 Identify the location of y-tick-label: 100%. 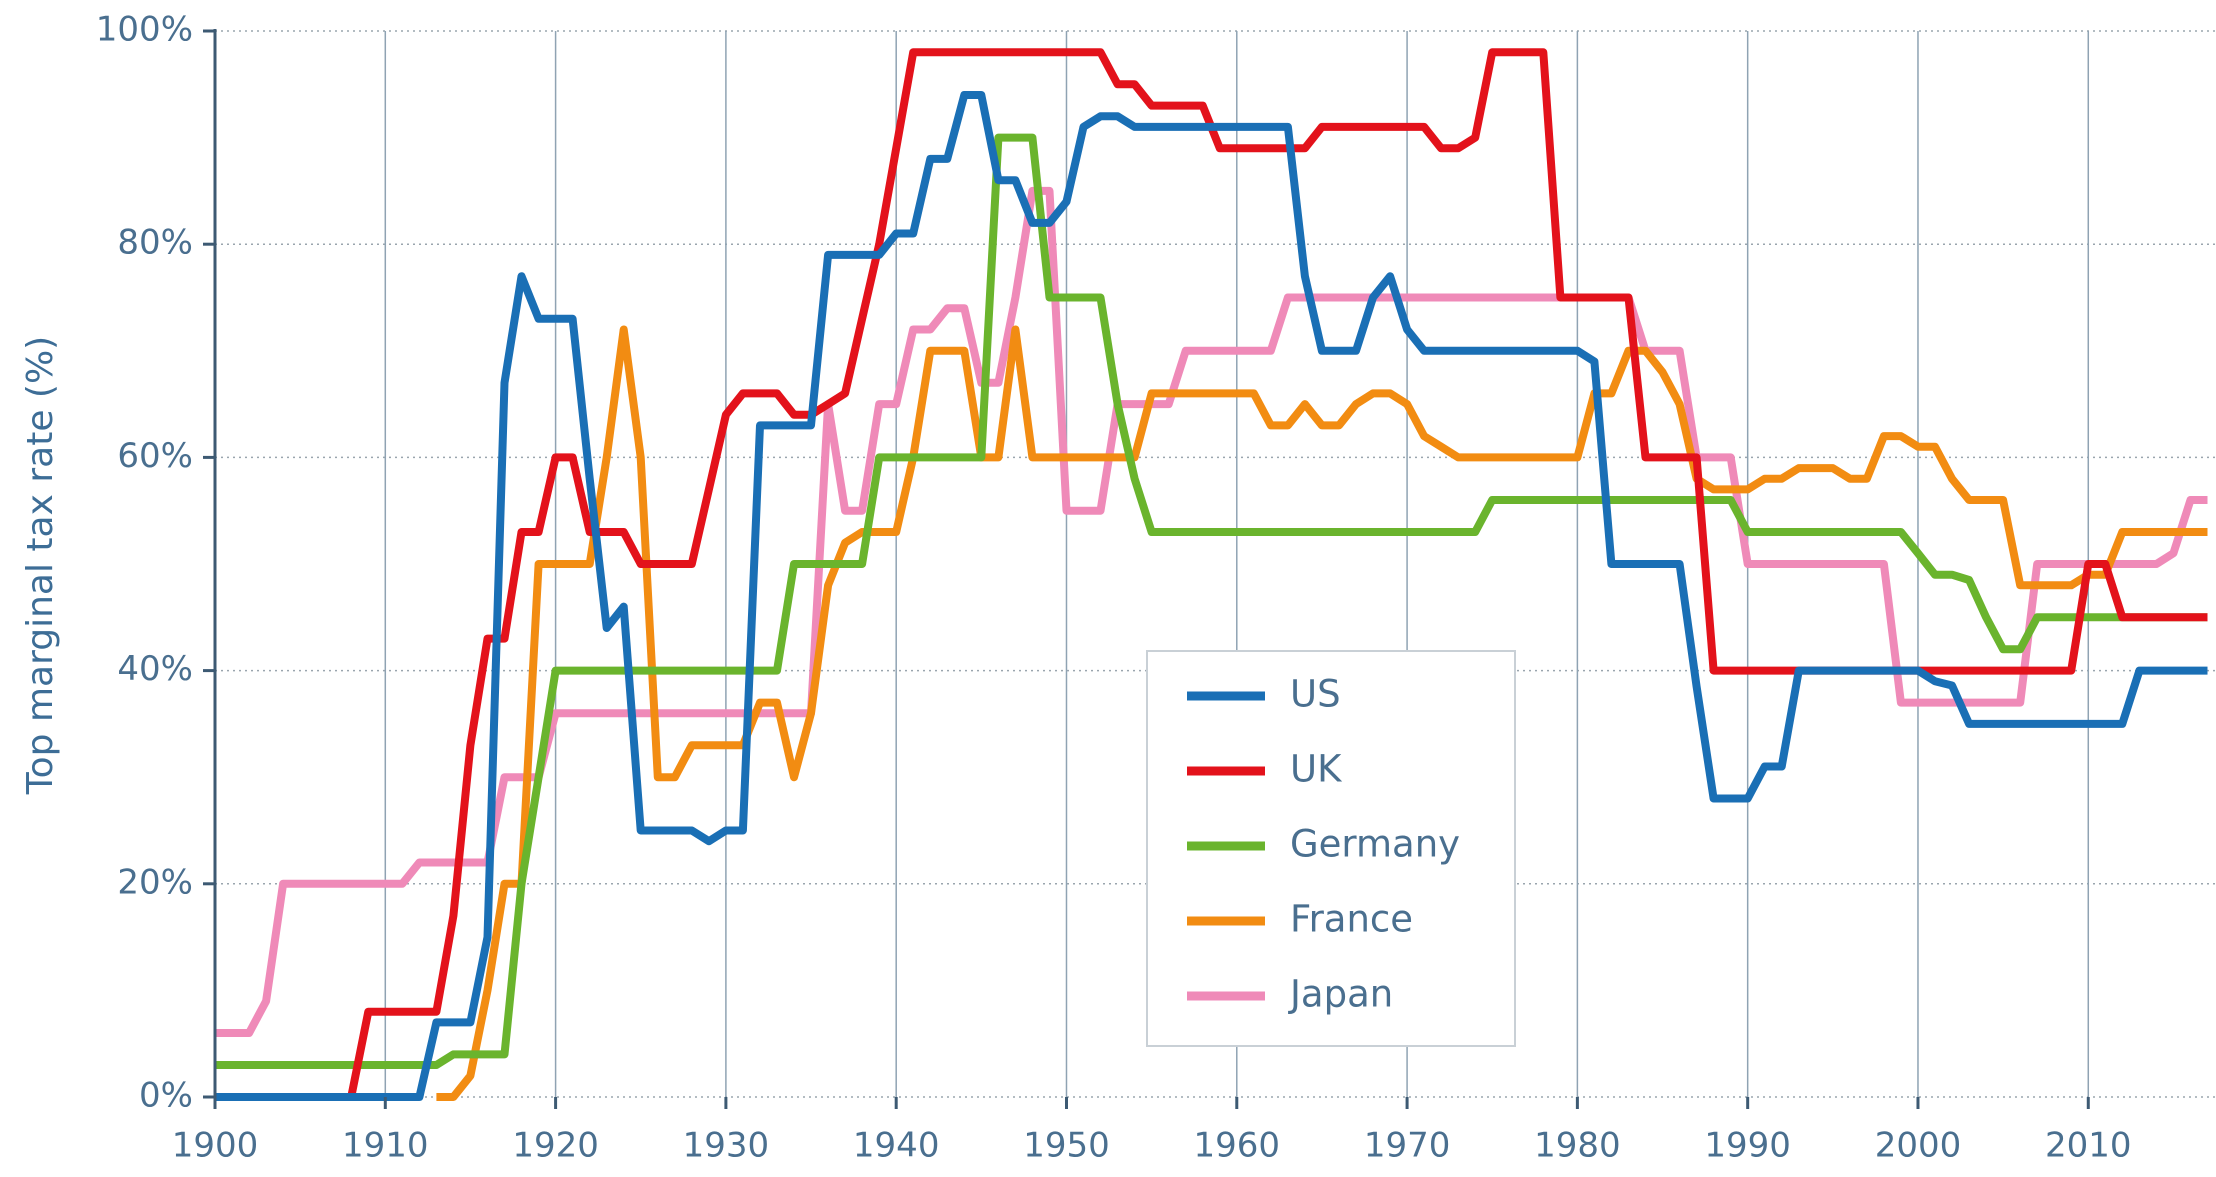
(144, 30).